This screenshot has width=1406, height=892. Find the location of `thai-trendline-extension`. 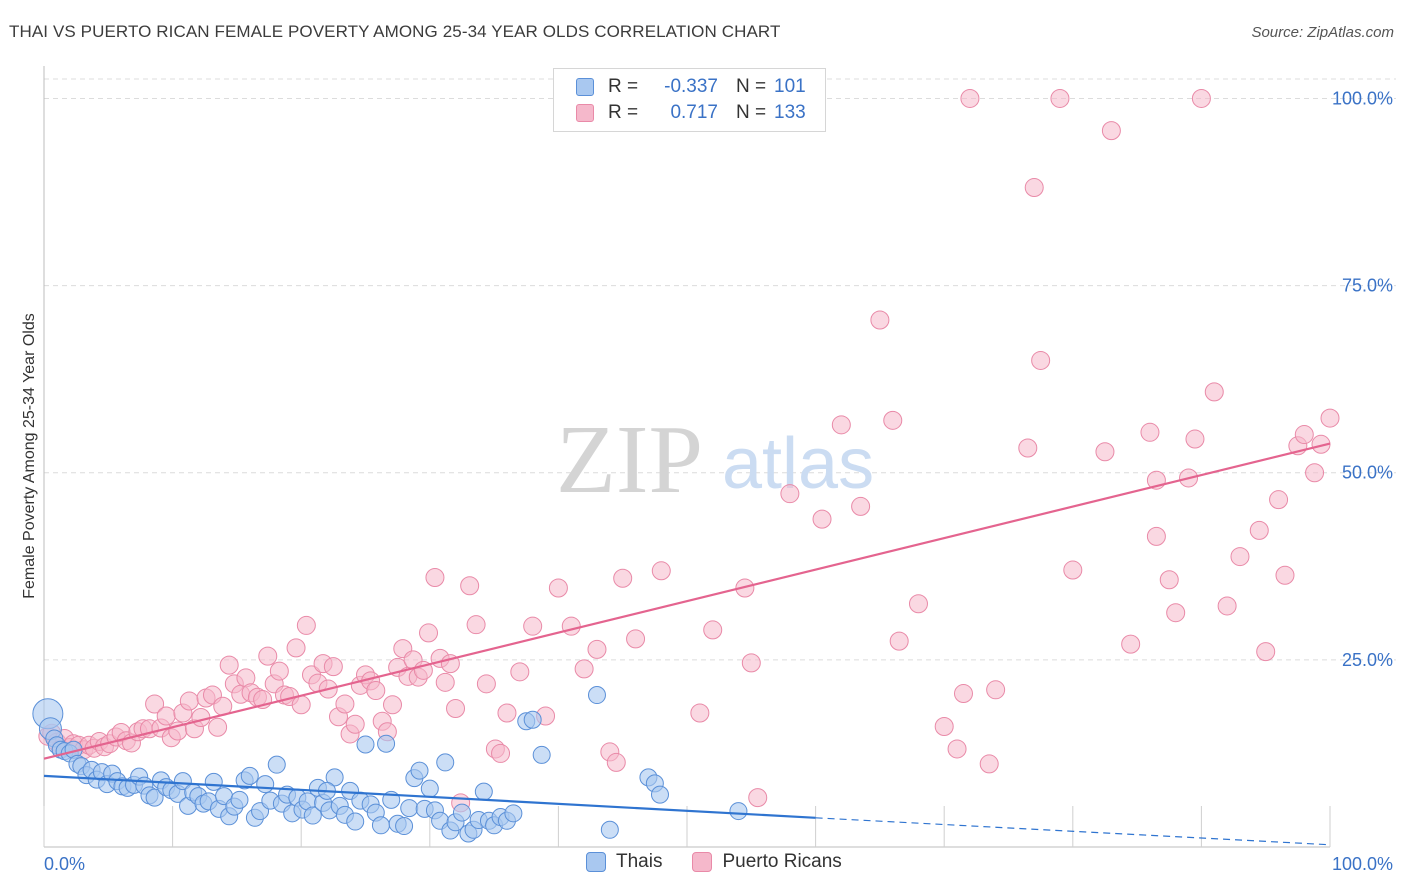

thai-trendline-extension is located at coordinates (1073, 831).